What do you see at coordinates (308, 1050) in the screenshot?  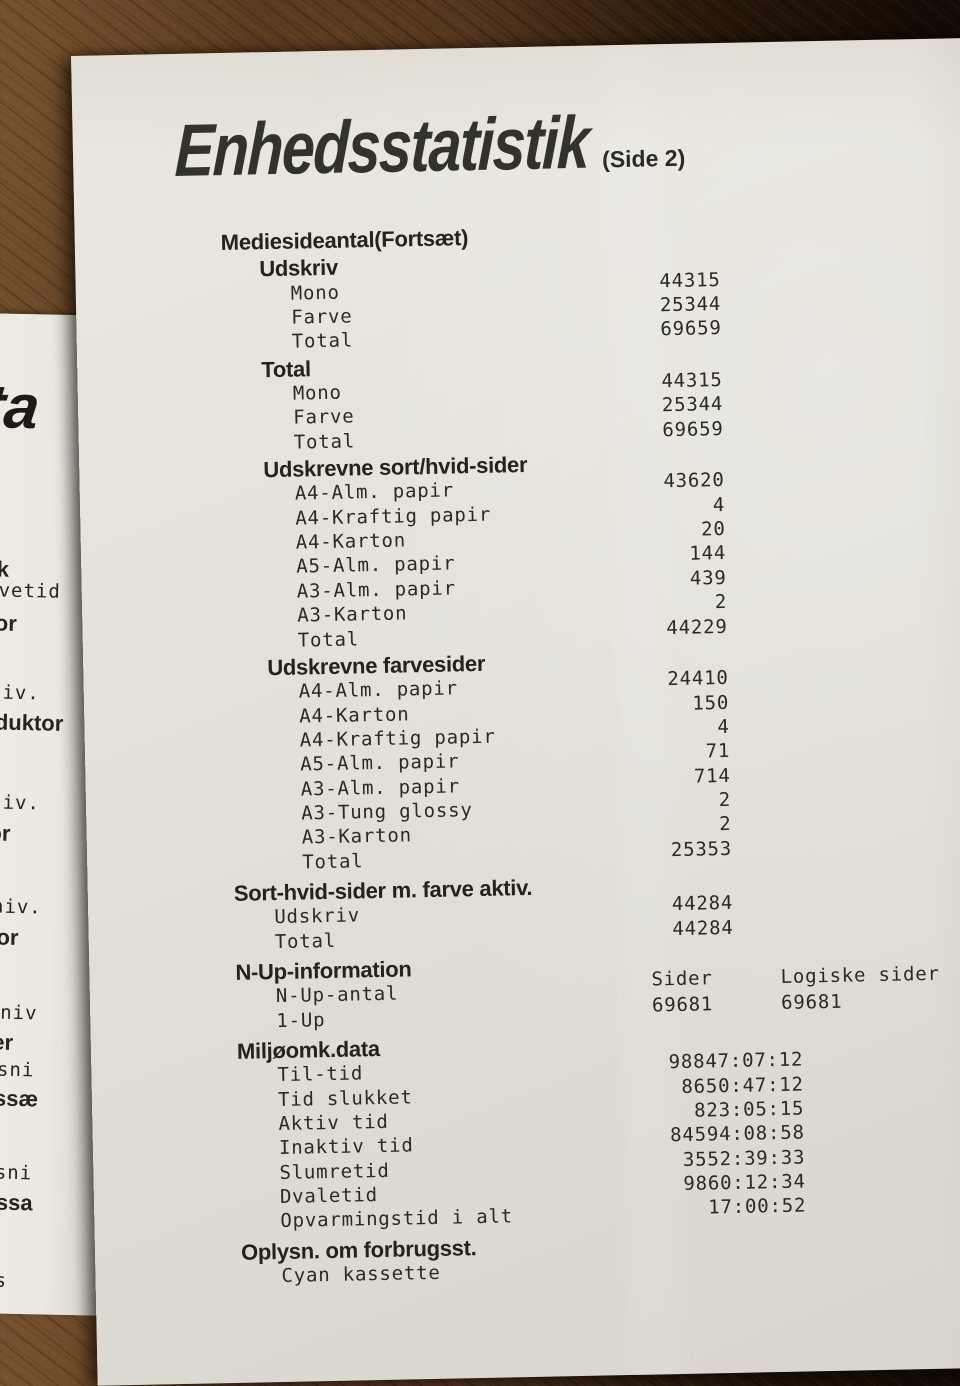 I see `section-header: Miljøomk.data` at bounding box center [308, 1050].